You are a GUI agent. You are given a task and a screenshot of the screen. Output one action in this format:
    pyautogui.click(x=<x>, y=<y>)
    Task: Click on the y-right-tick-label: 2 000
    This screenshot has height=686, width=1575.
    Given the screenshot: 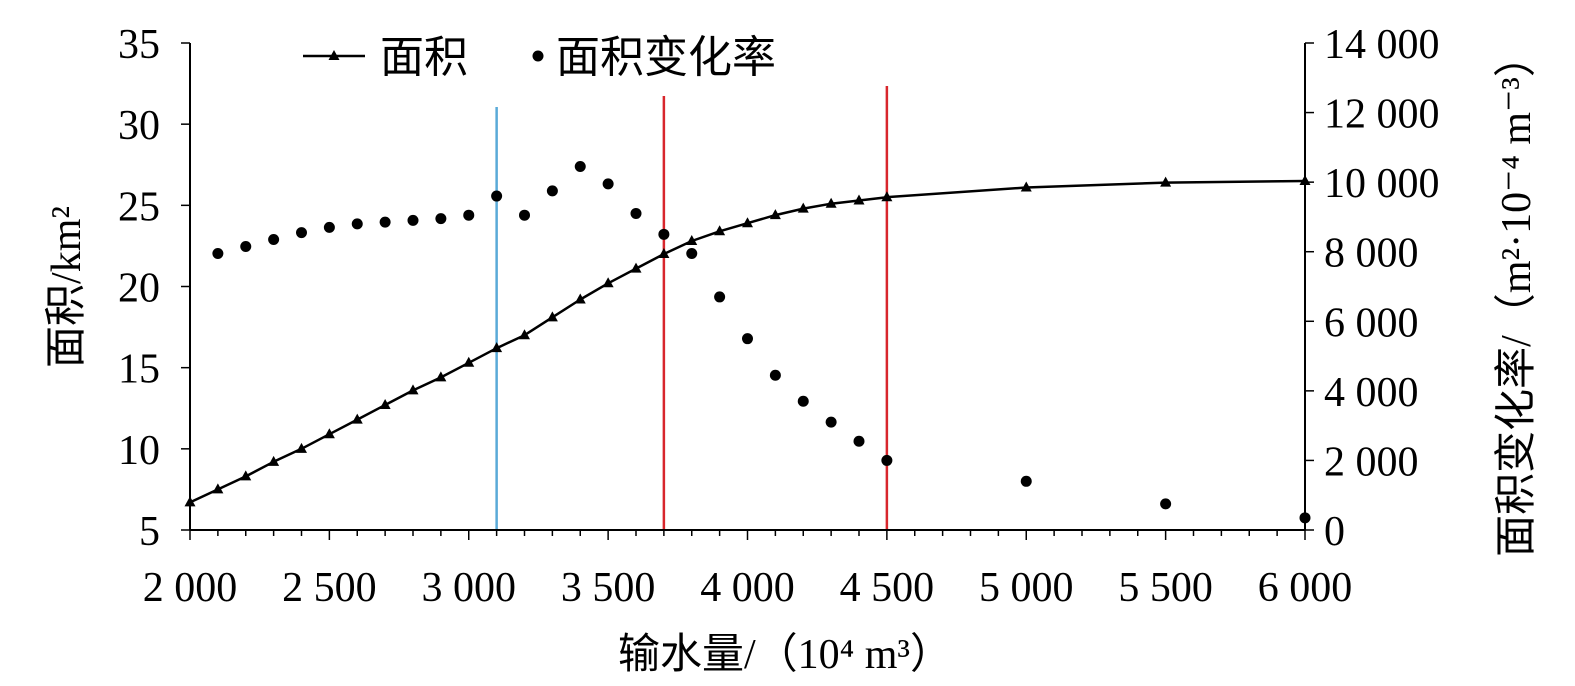 What is the action you would take?
    pyautogui.click(x=1371, y=462)
    